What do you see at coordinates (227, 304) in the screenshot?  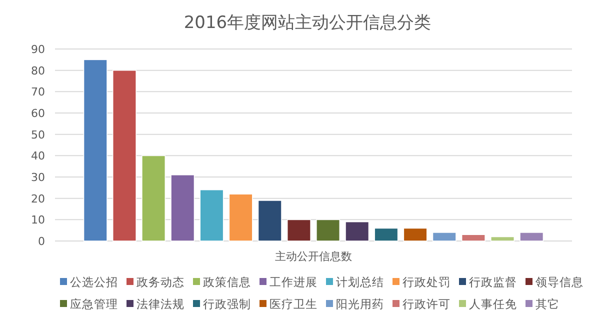 I see `legend-label: 行政强制` at bounding box center [227, 304].